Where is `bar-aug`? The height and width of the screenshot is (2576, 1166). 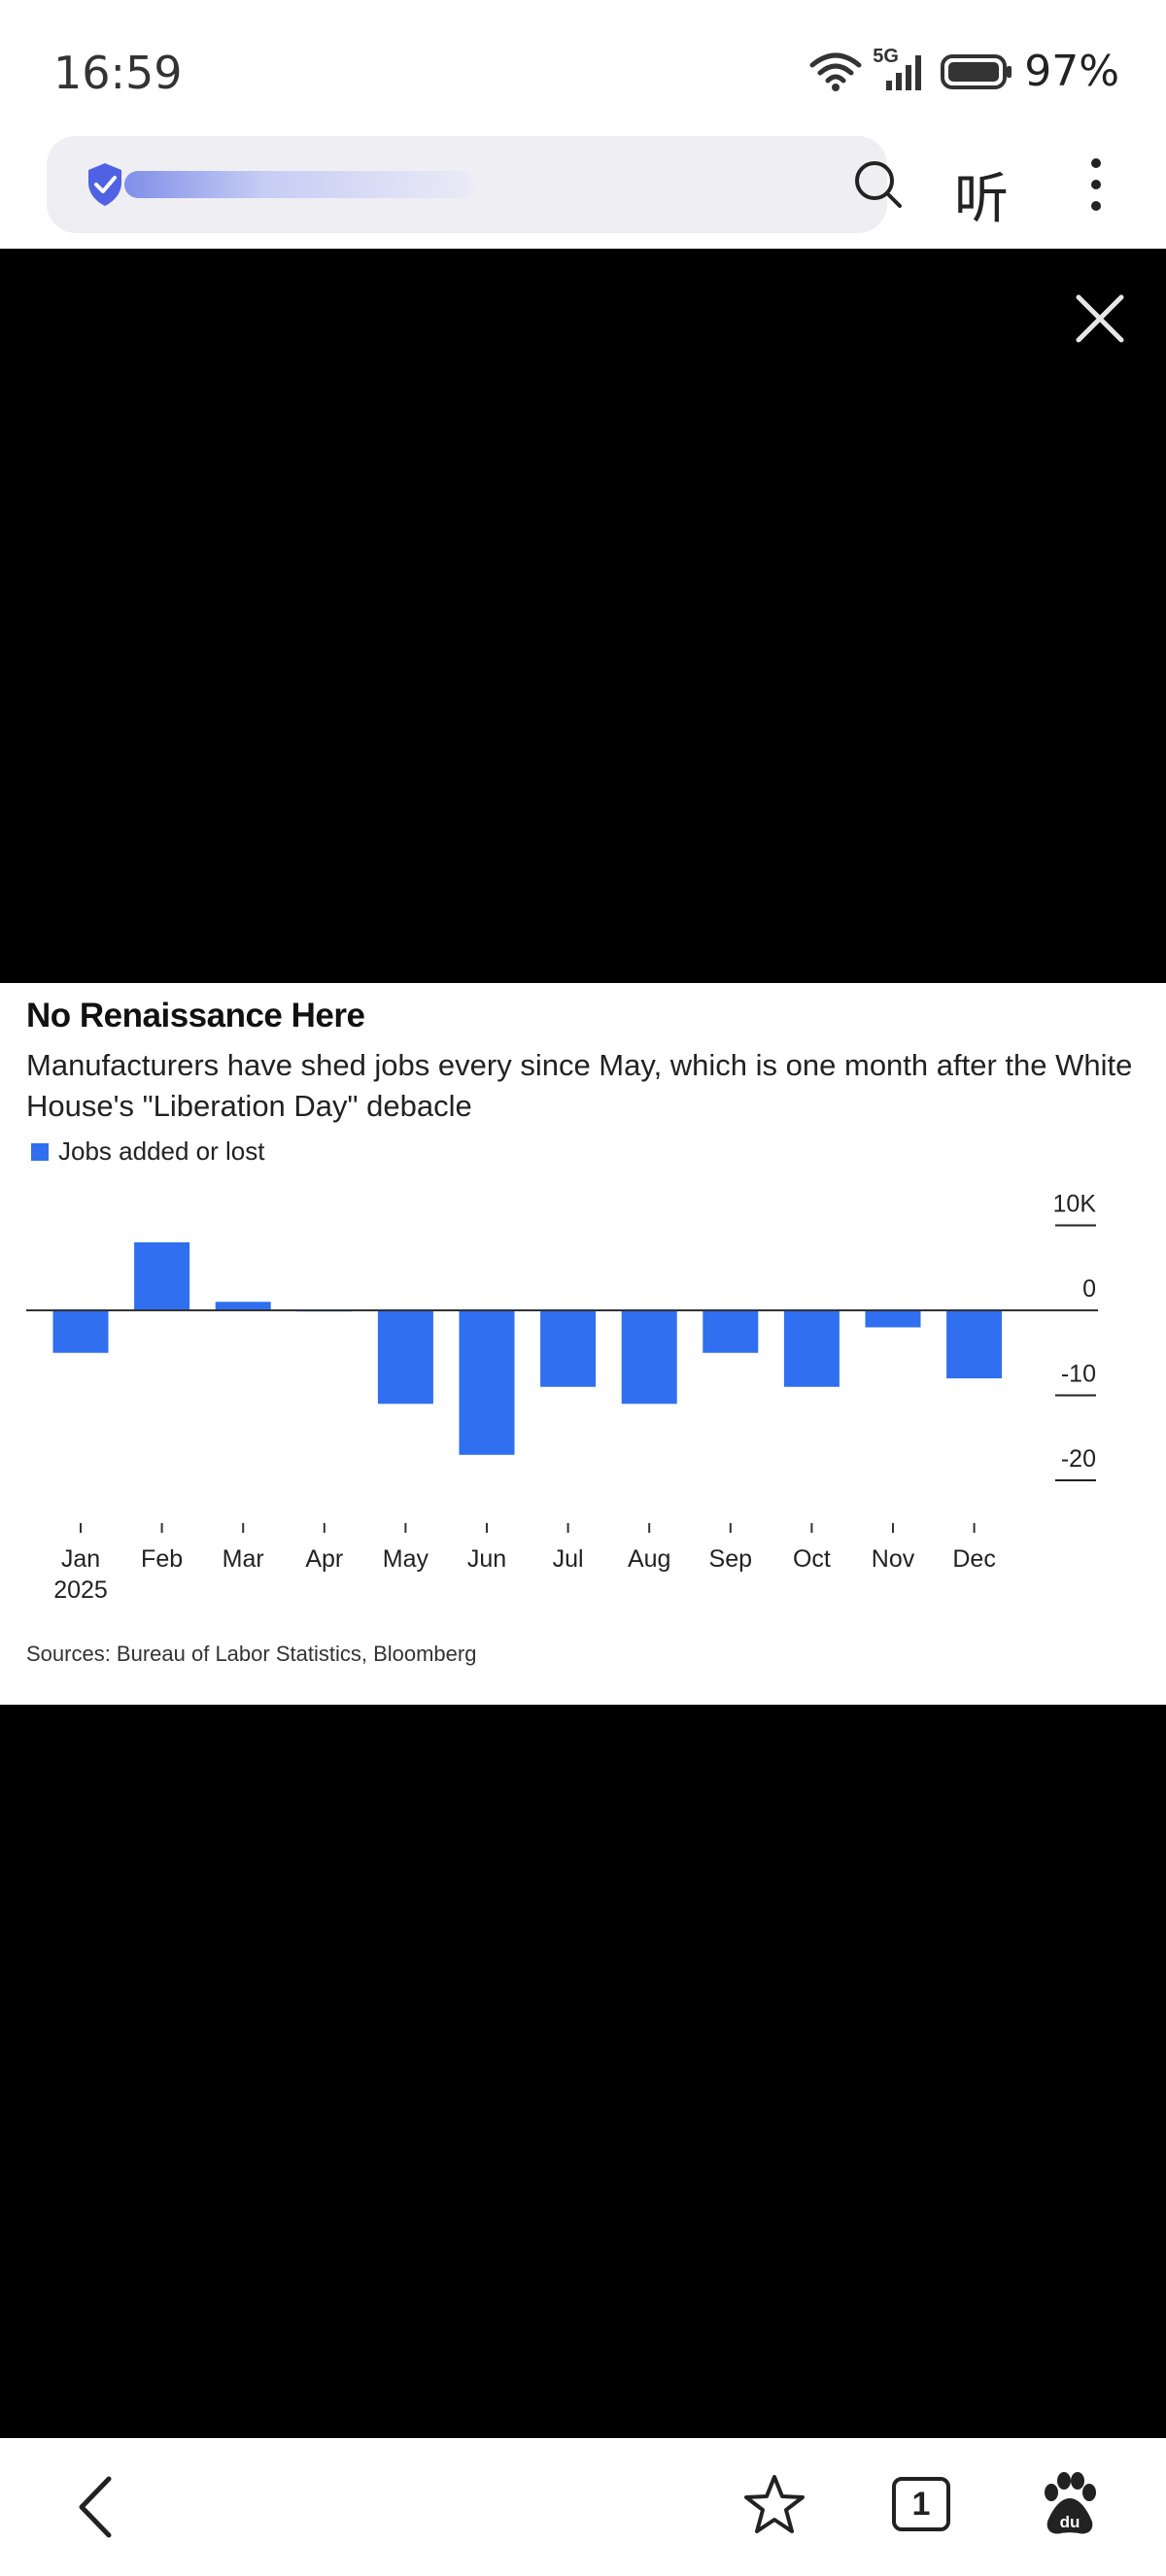 bar-aug is located at coordinates (649, 1357).